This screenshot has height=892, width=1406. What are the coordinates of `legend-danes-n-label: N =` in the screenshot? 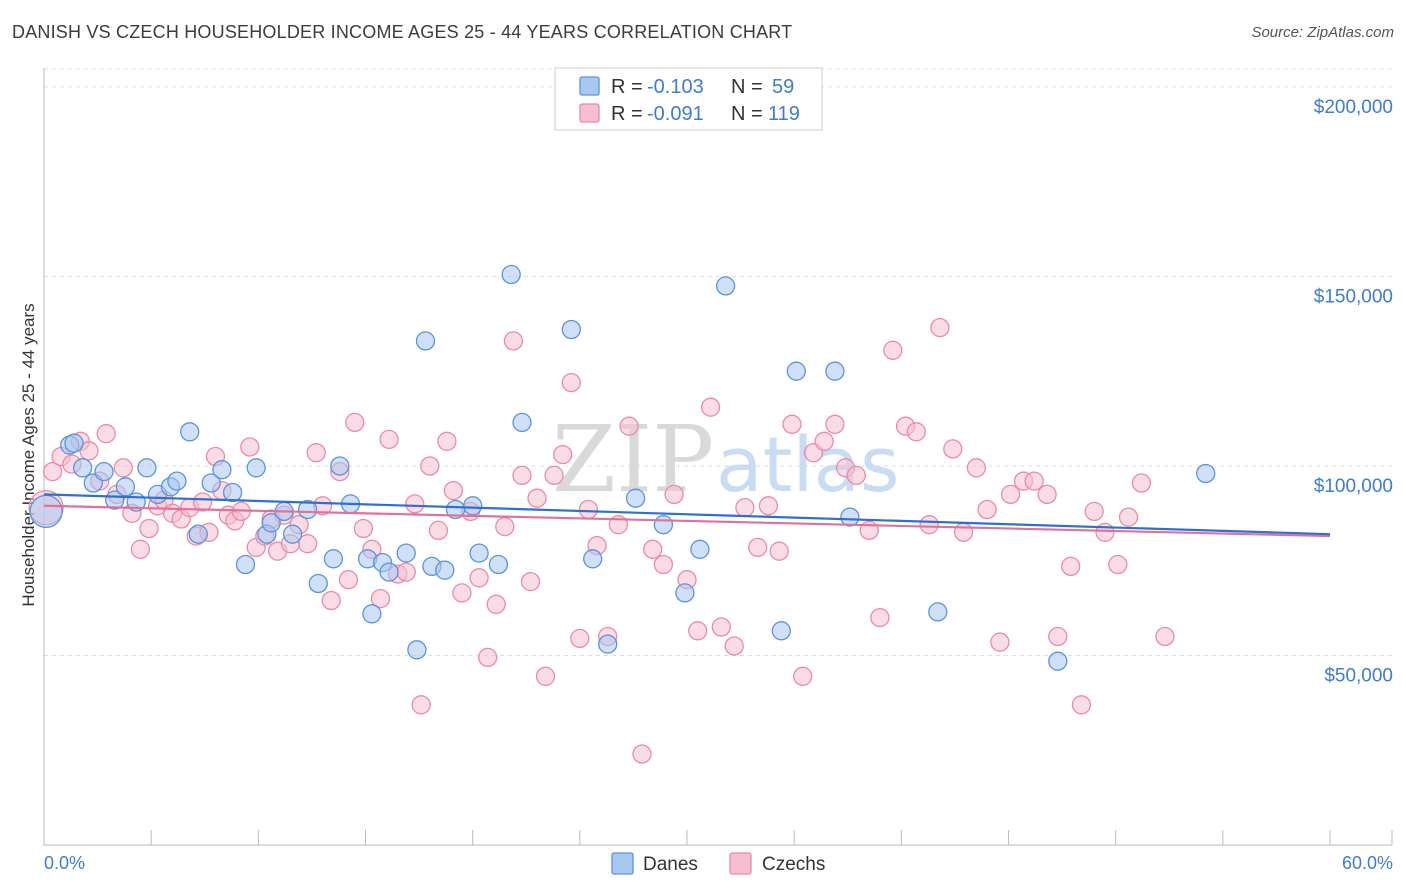 It's located at (747, 87).